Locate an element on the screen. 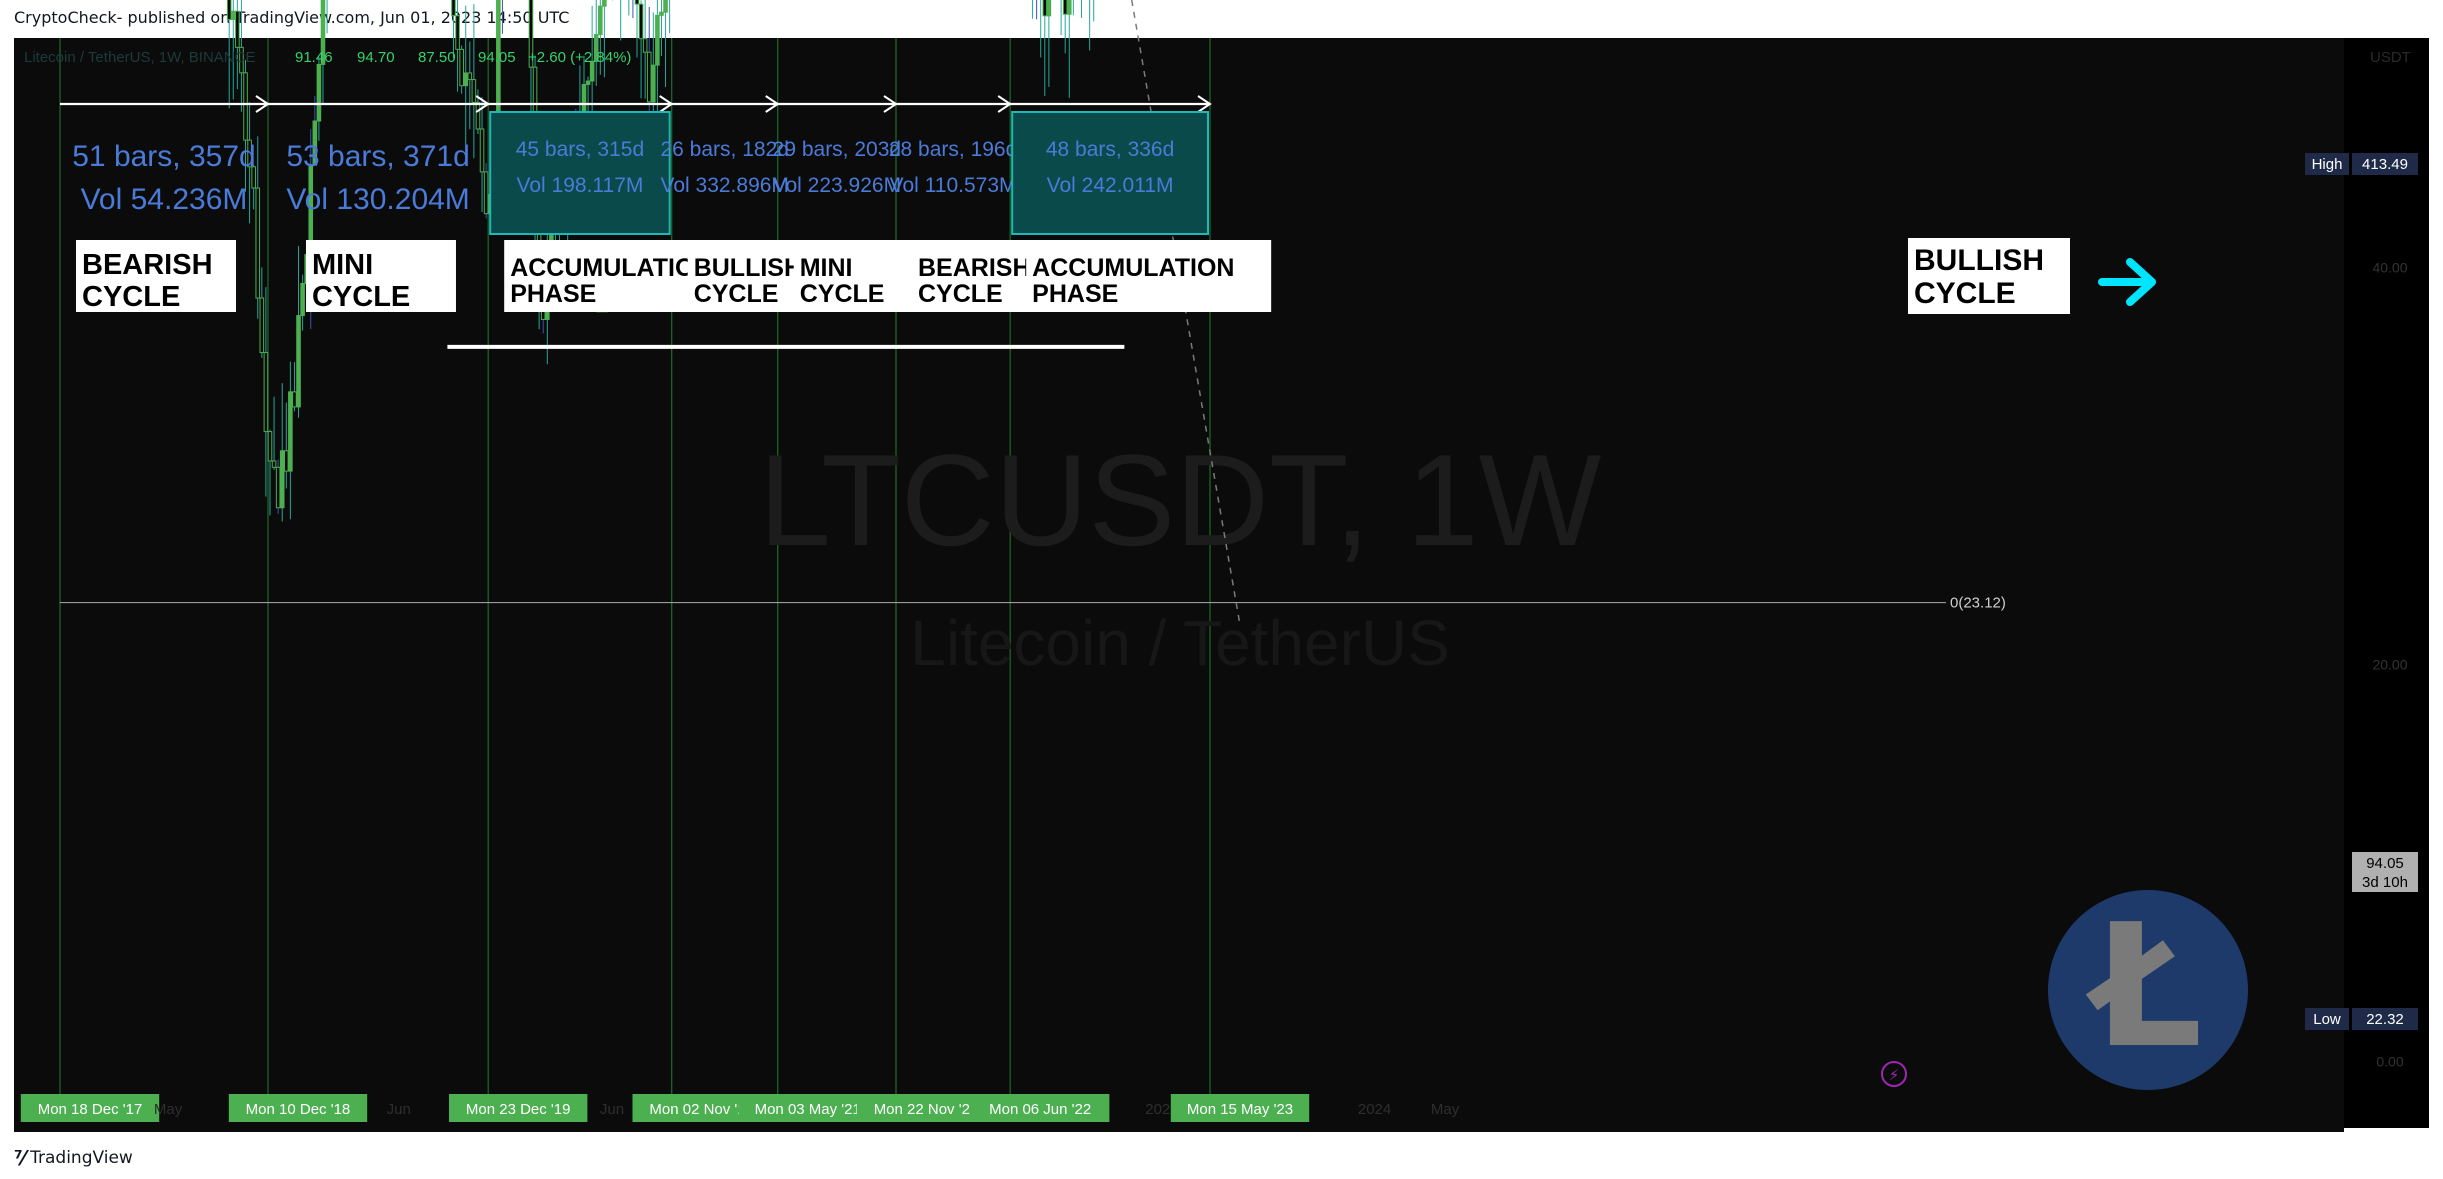  x-axis-date-label: Mon 06 Jun '22 is located at coordinates (1040, 1109).